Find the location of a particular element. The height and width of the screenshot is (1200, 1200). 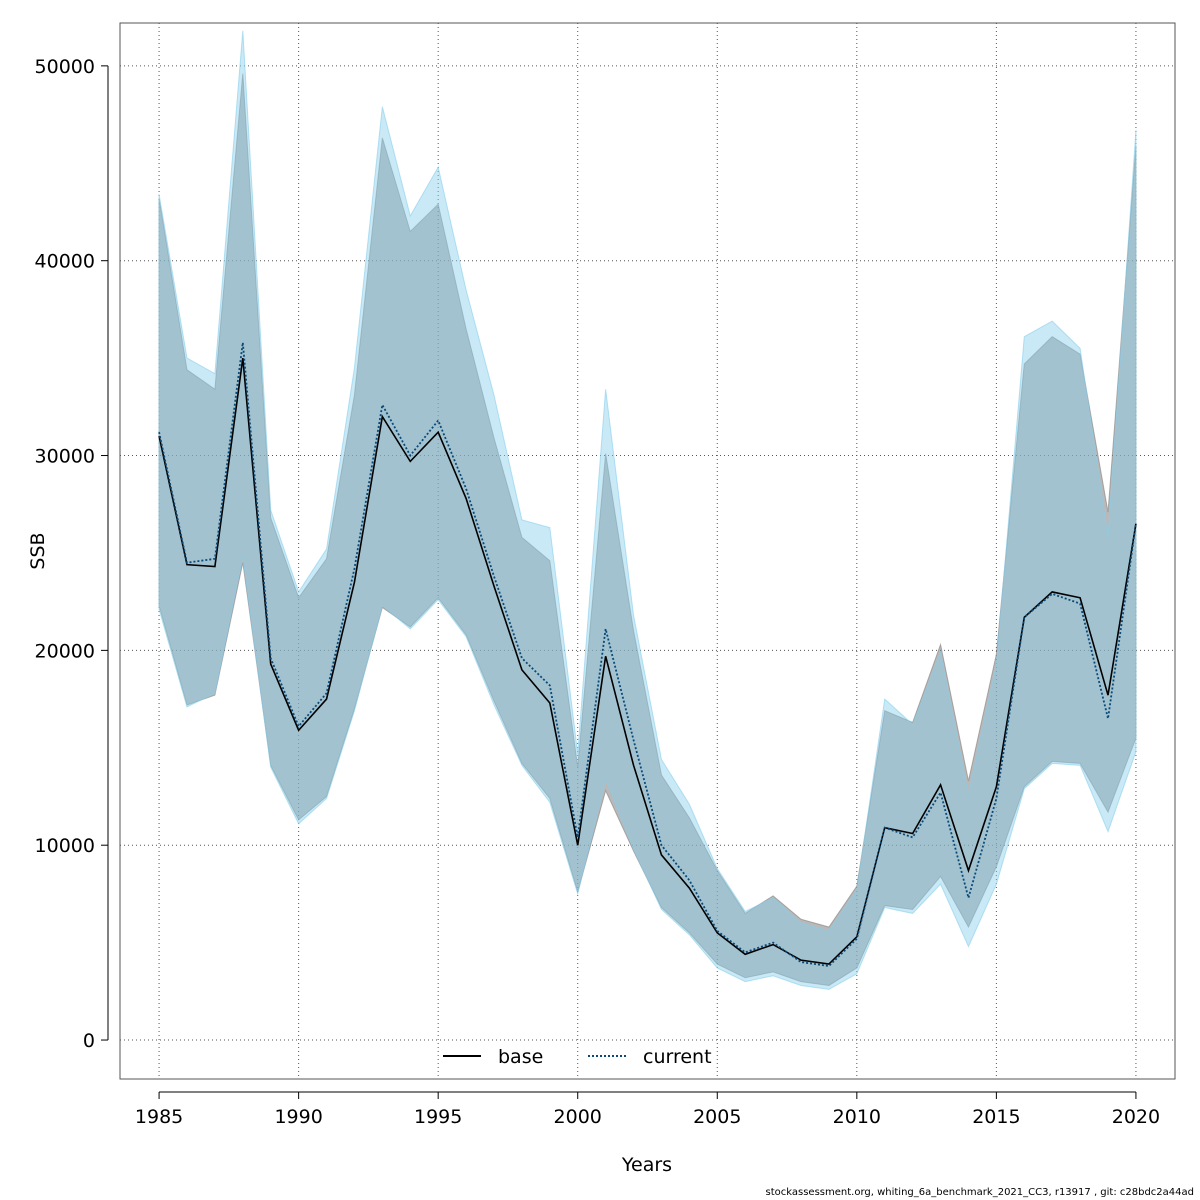

legend: base current is located at coordinates (577, 1057).